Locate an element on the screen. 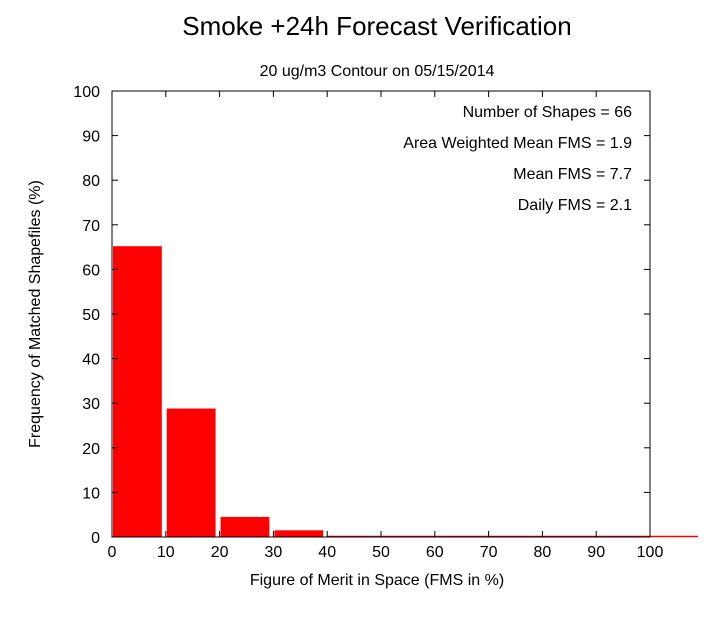  bars-group is located at coordinates (218, 391).